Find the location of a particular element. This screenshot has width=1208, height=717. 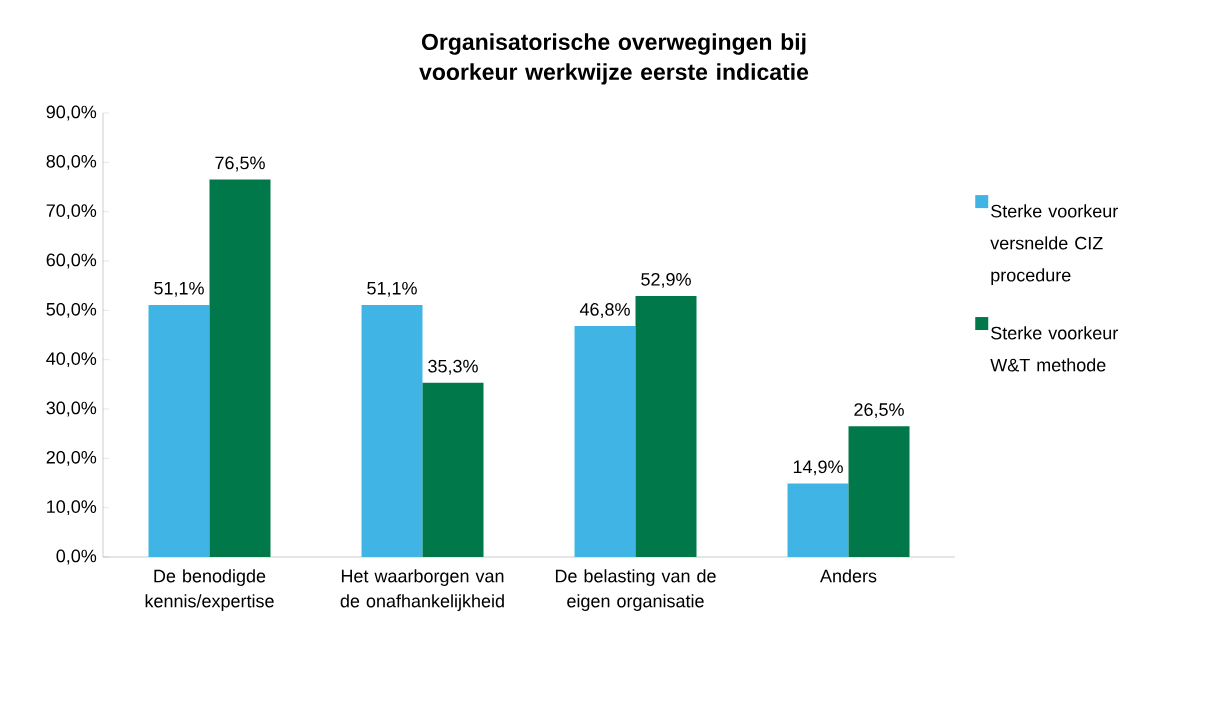

legend-label: Sterke voorkeur W&T methode is located at coordinates (1054, 349).